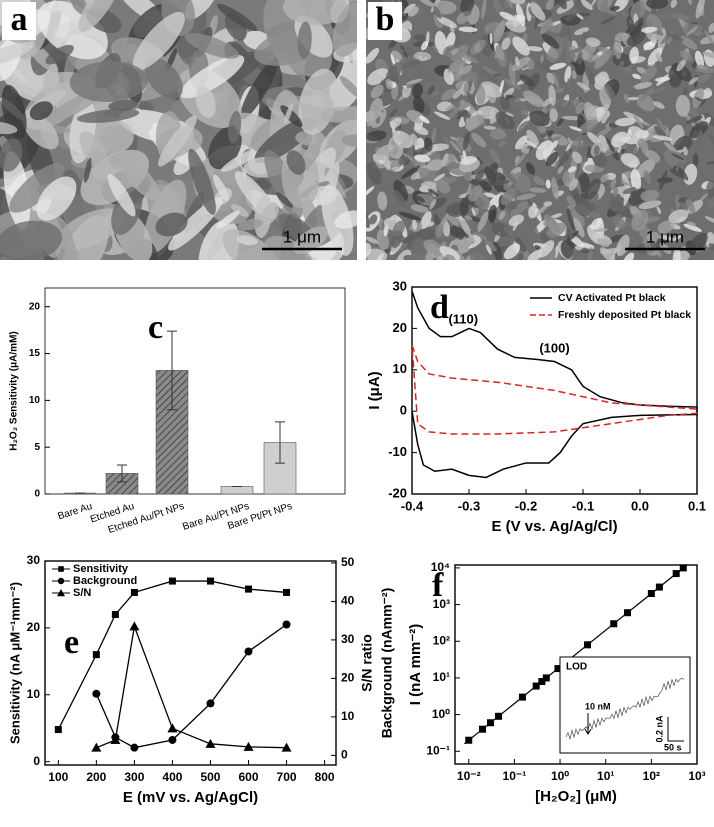  Describe the element at coordinates (74, 511) in the screenshot. I see `x-tick-label: Bare Au` at that location.